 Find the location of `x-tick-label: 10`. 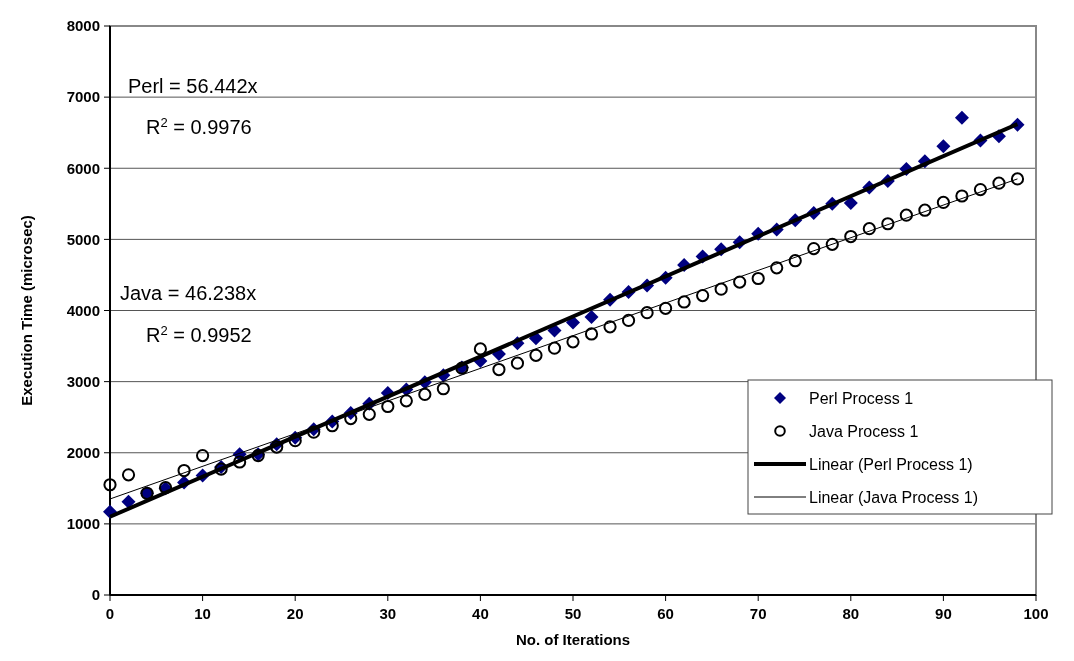

x-tick-label: 10 is located at coordinates (202, 613).